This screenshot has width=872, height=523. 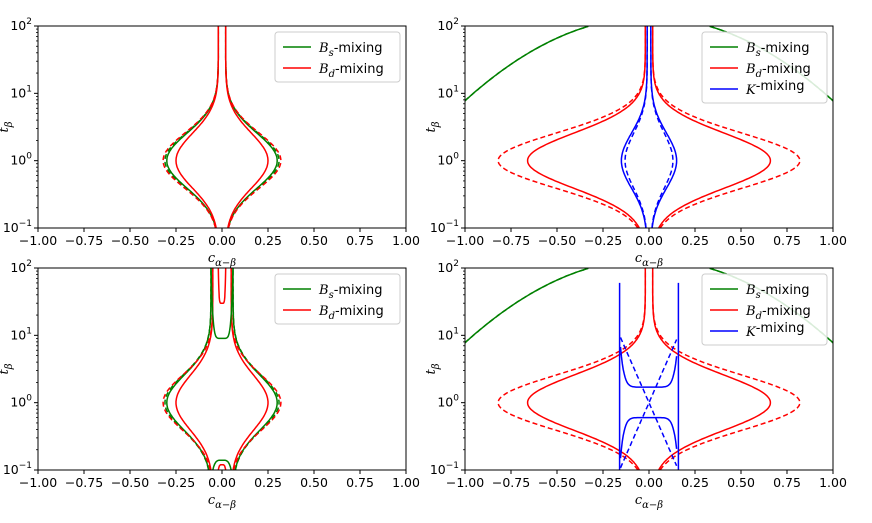 What do you see at coordinates (726, 127) in the screenshot?
I see `panel-top-right-series-3-bd-mixing` at bounding box center [726, 127].